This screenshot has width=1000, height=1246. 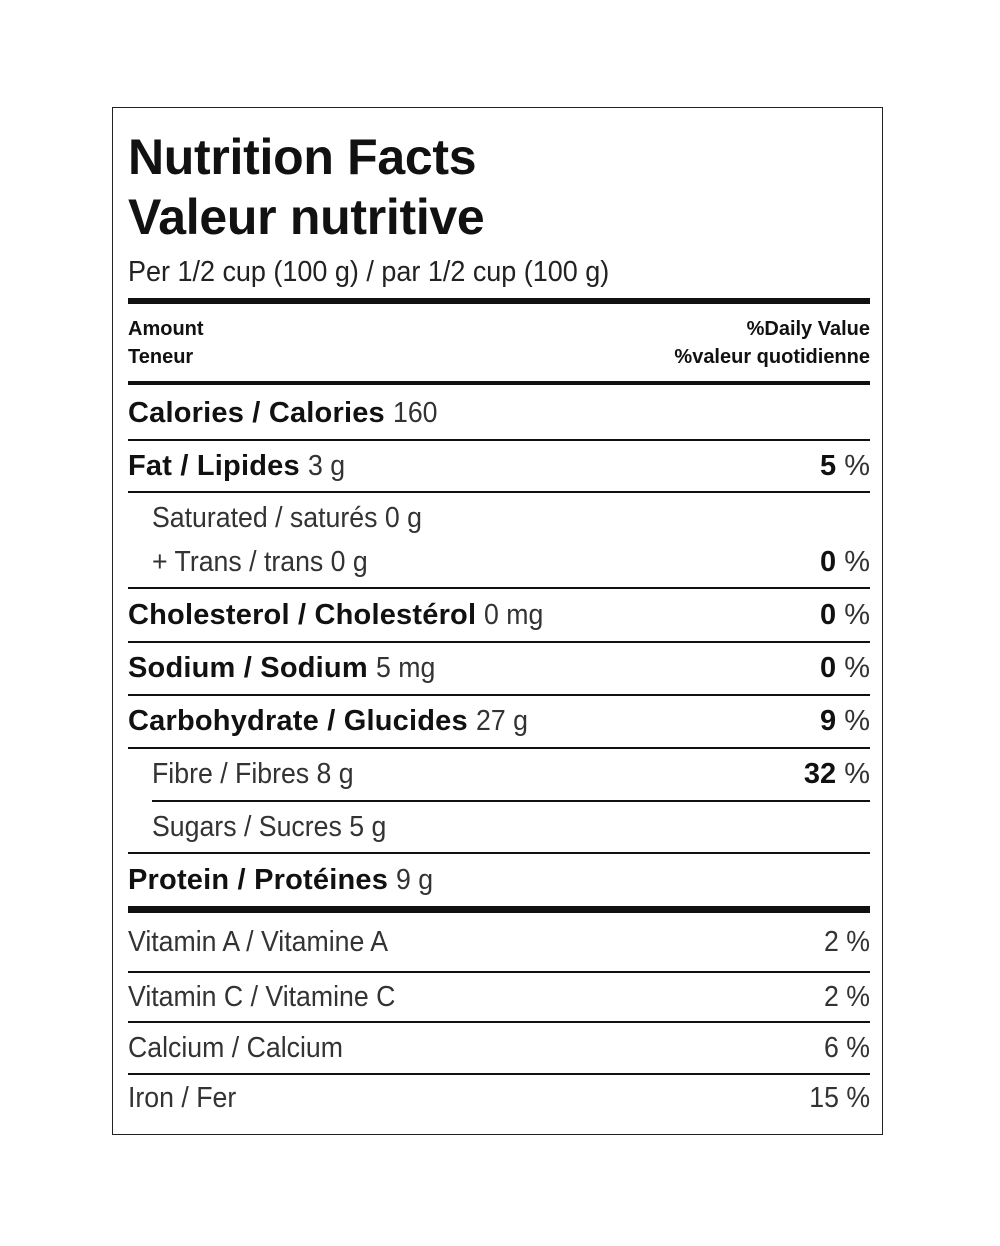 I want to click on nutrient-row-fibre: Fibre / Fibres 8 g 32 %, so click(x=499, y=774).